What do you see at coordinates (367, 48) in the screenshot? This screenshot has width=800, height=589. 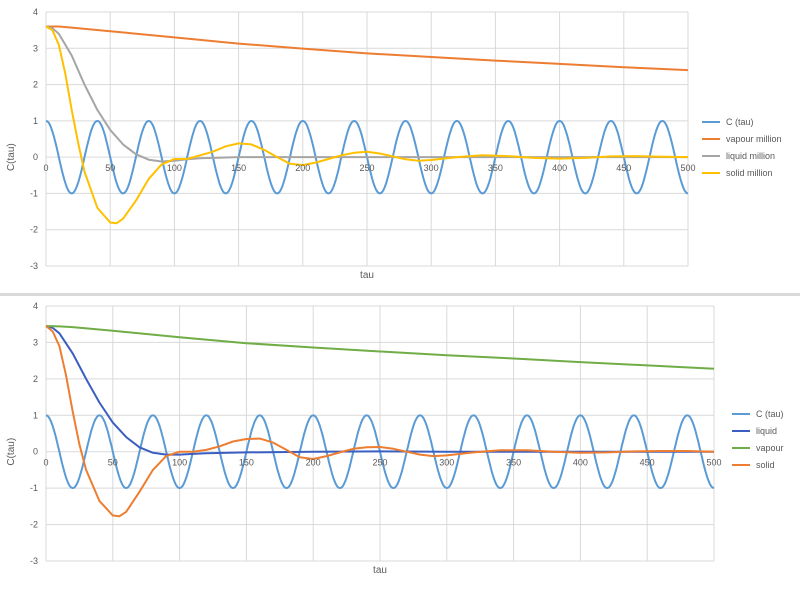 I see `series-line-vapour-million` at bounding box center [367, 48].